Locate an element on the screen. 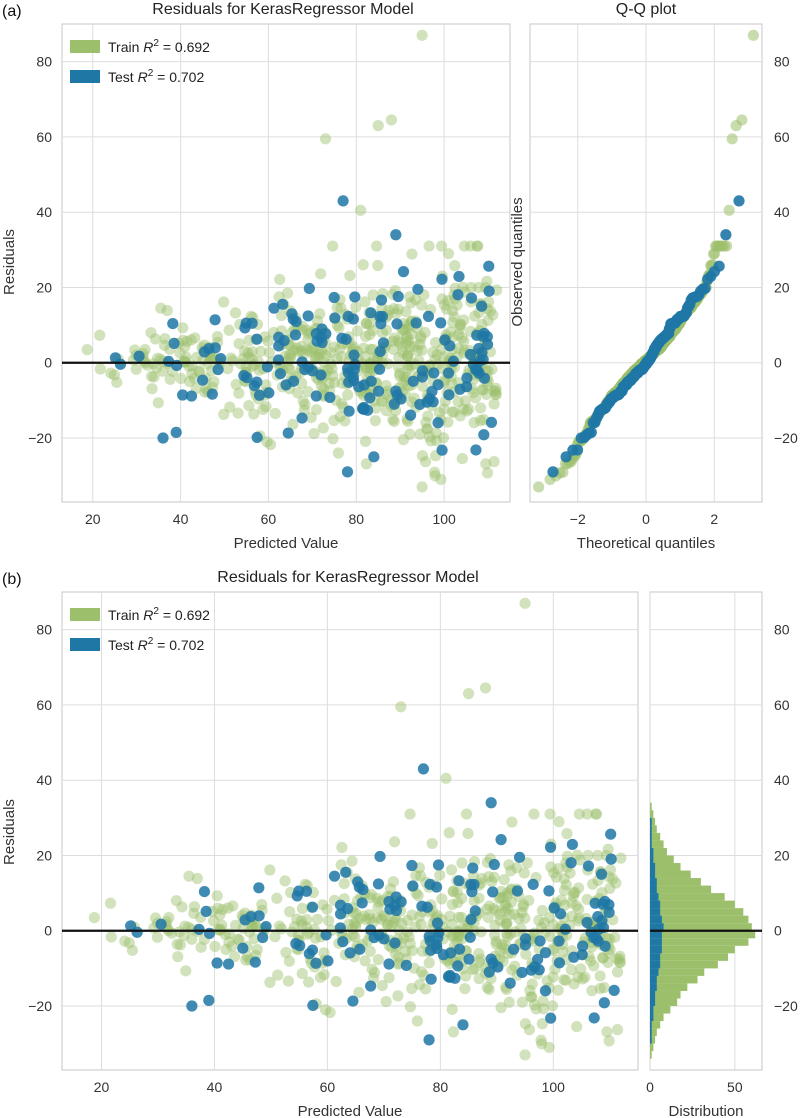 The image size is (800, 1118). xlabel-qq: Theoretical quantiles is located at coordinates (646, 543).